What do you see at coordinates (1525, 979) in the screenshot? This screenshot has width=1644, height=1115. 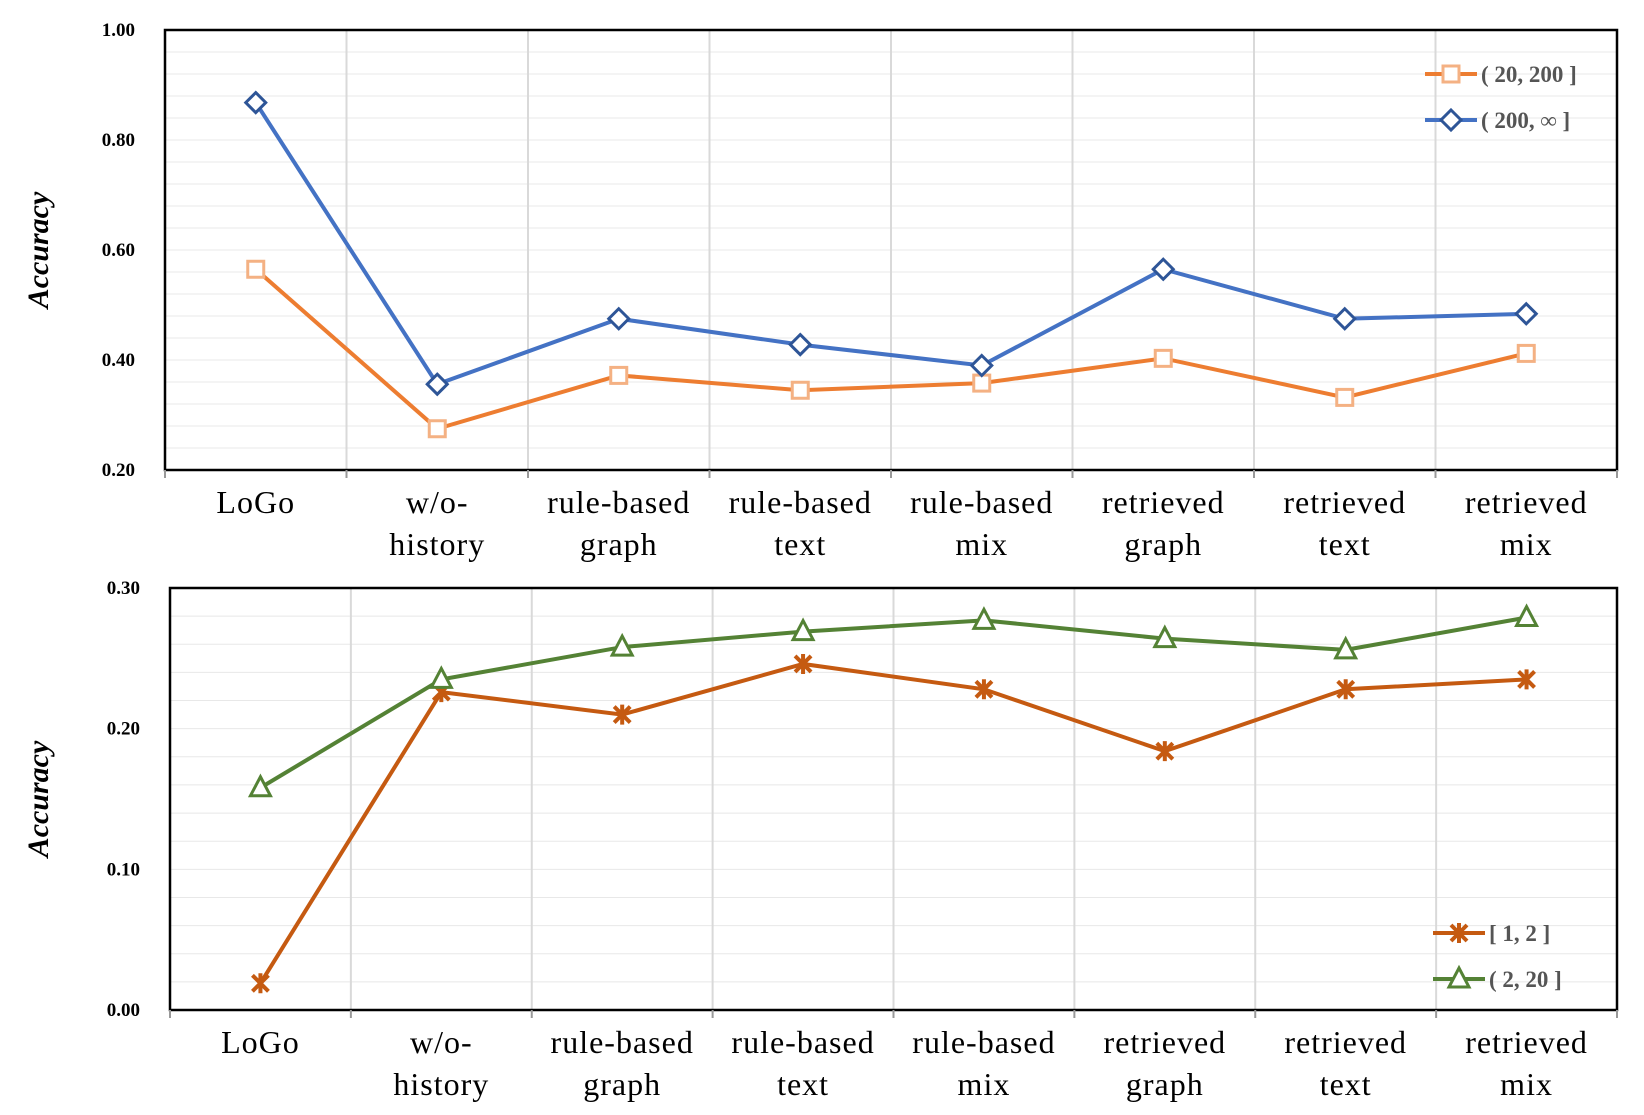 I see `legend-label: ( 2, 20 ]` at bounding box center [1525, 979].